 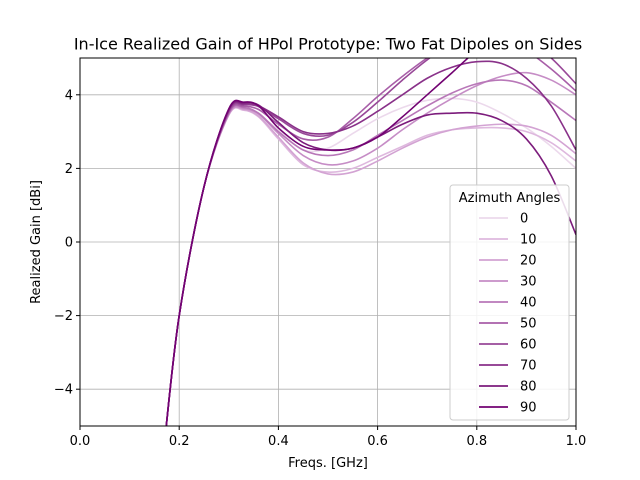 What do you see at coordinates (528, 261) in the screenshot?
I see `legend-label-20: 20` at bounding box center [528, 261].